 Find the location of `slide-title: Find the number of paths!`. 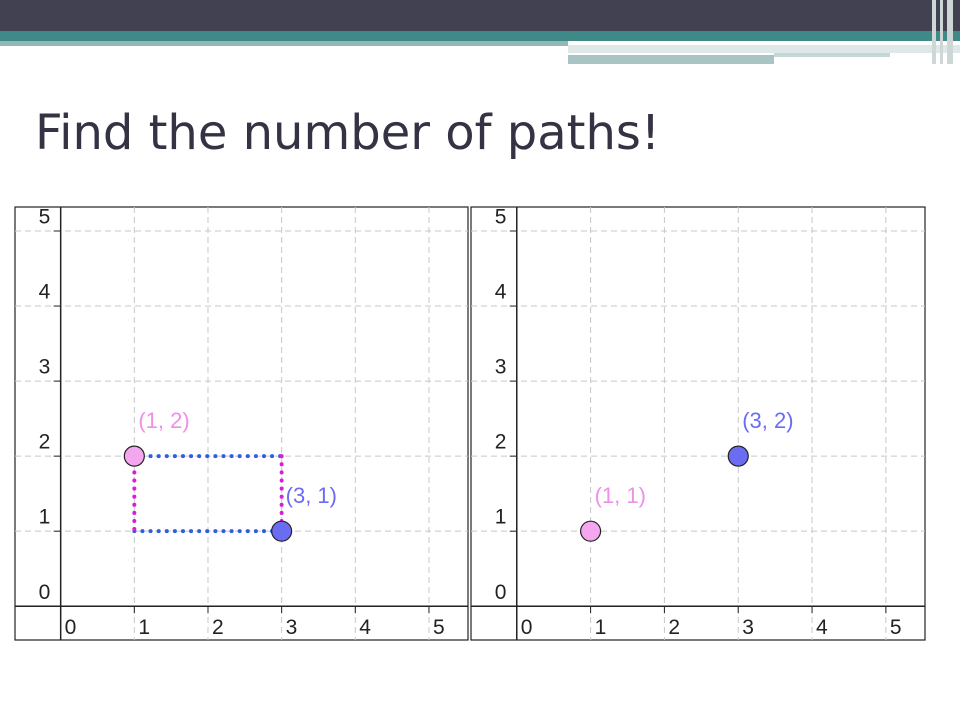

slide-title: Find the number of paths! is located at coordinates (347, 133).